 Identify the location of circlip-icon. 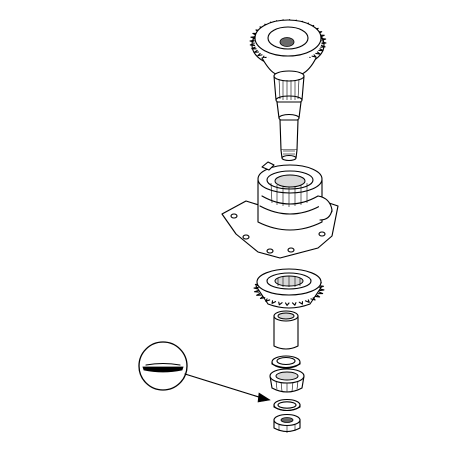
(287, 405).